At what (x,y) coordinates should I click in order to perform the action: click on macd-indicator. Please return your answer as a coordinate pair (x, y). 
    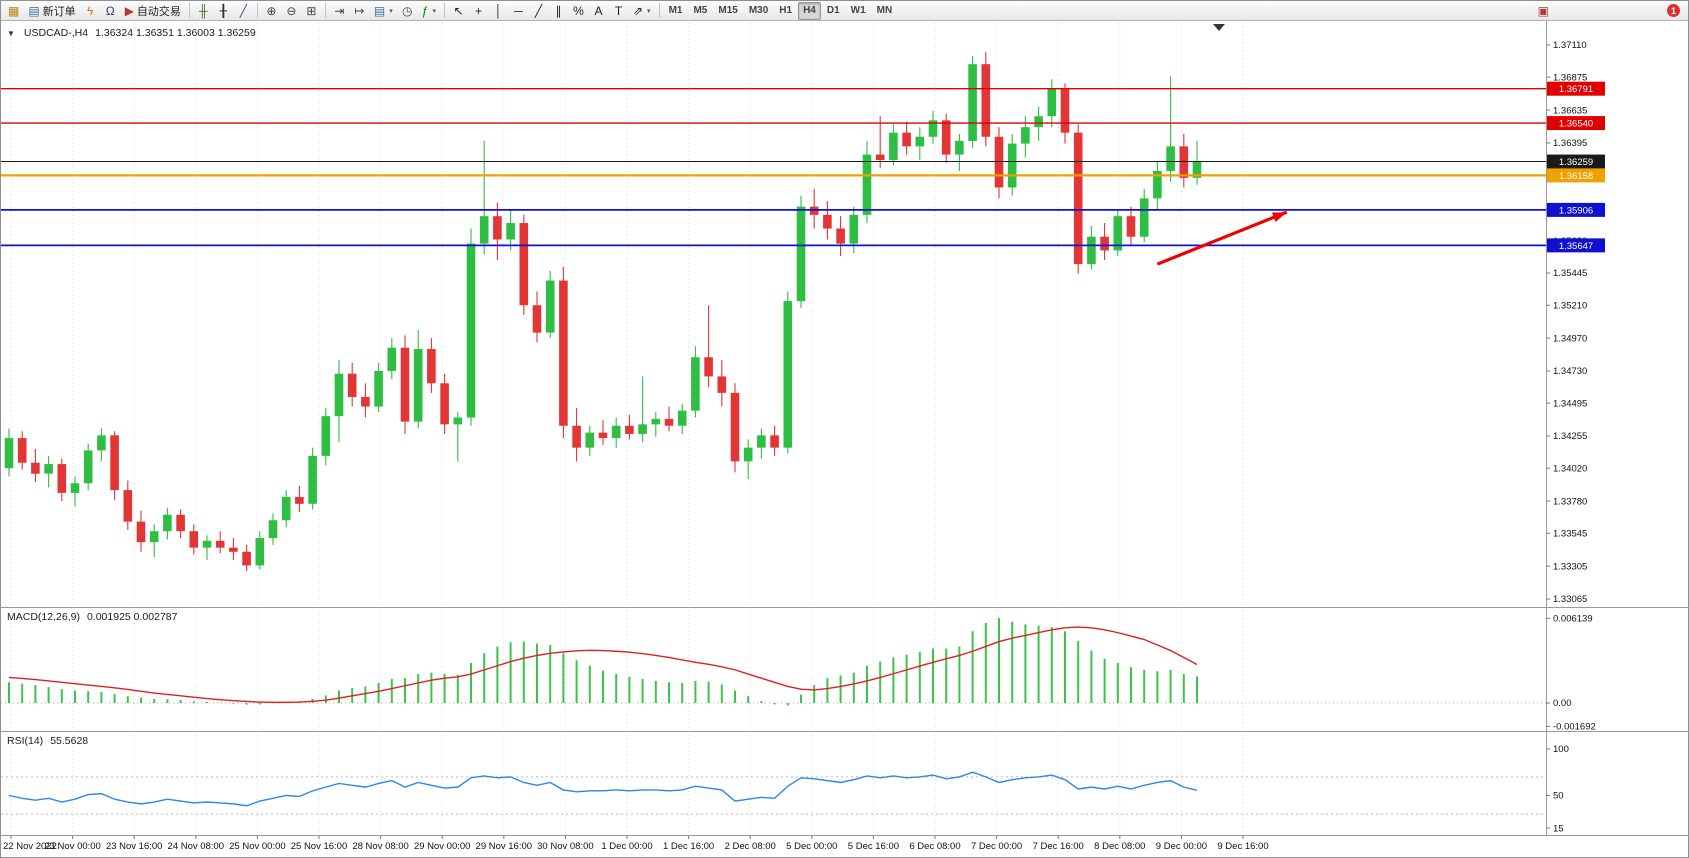
    Looking at the image, I should click on (773, 662).